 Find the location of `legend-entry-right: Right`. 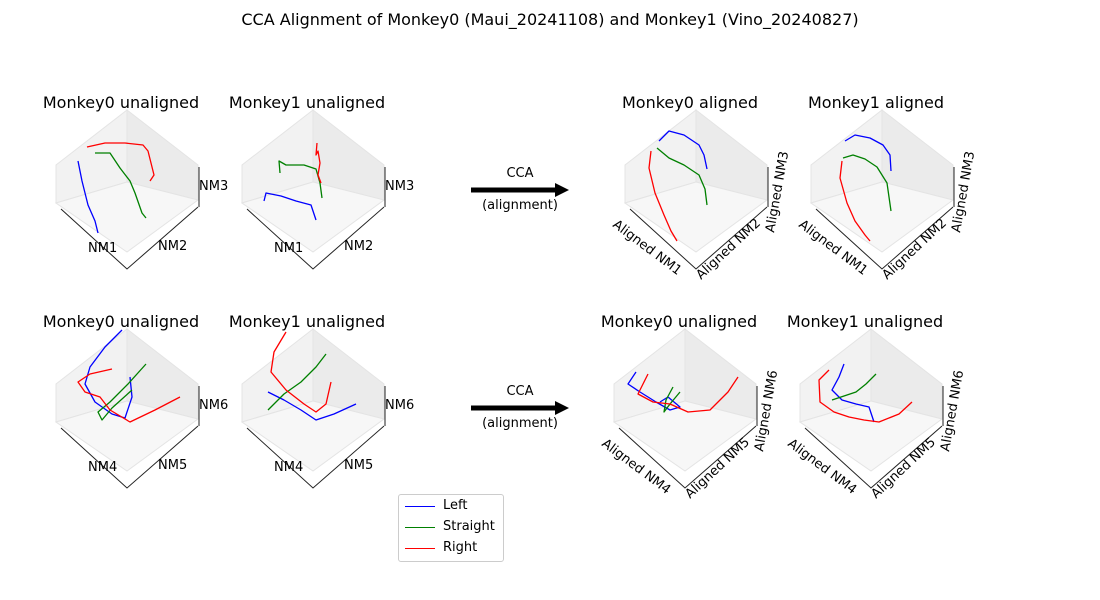

legend-entry-right: Right is located at coordinates (453, 549).